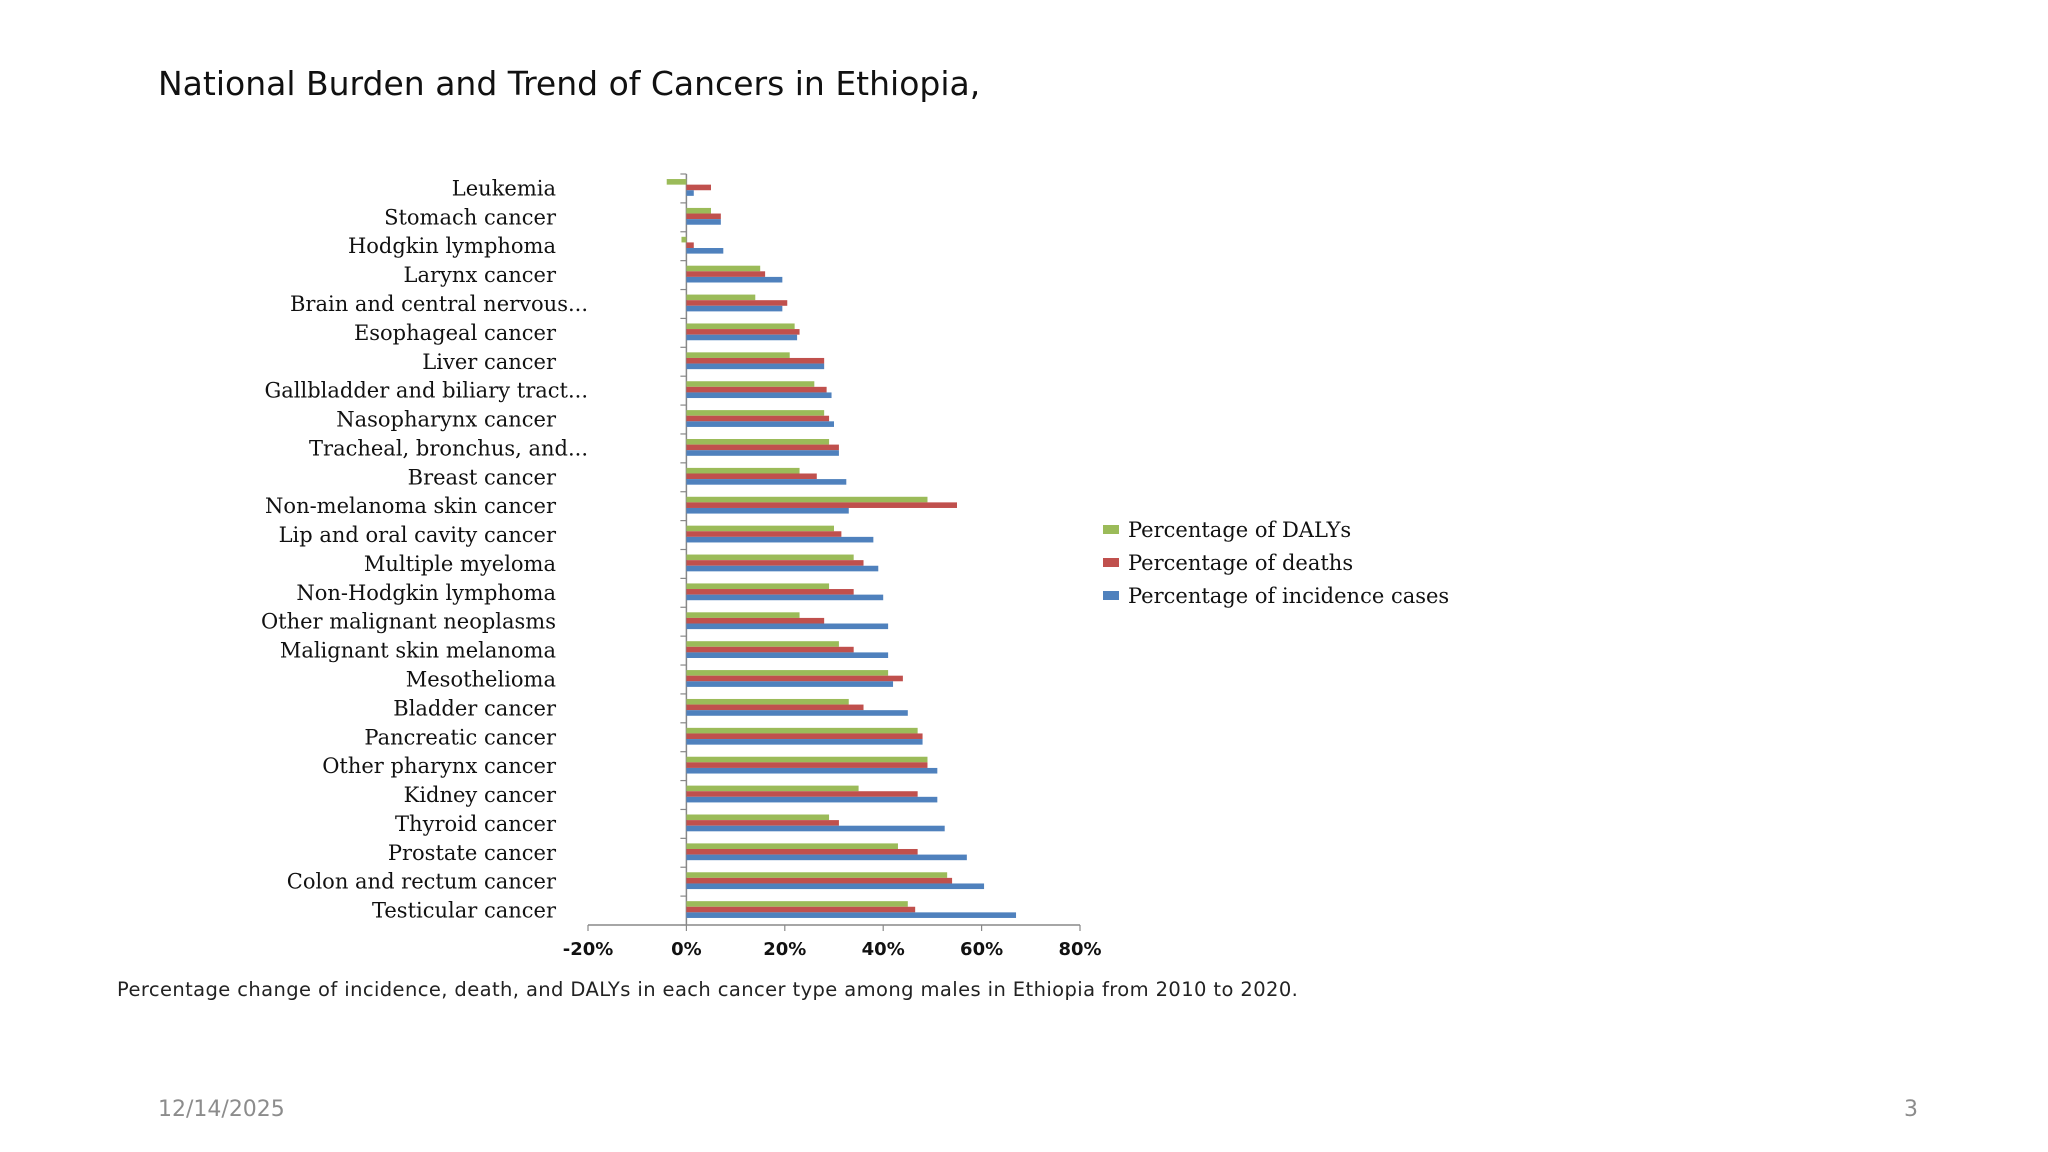  I want to click on x-tick-label: 20%, so click(784, 949).